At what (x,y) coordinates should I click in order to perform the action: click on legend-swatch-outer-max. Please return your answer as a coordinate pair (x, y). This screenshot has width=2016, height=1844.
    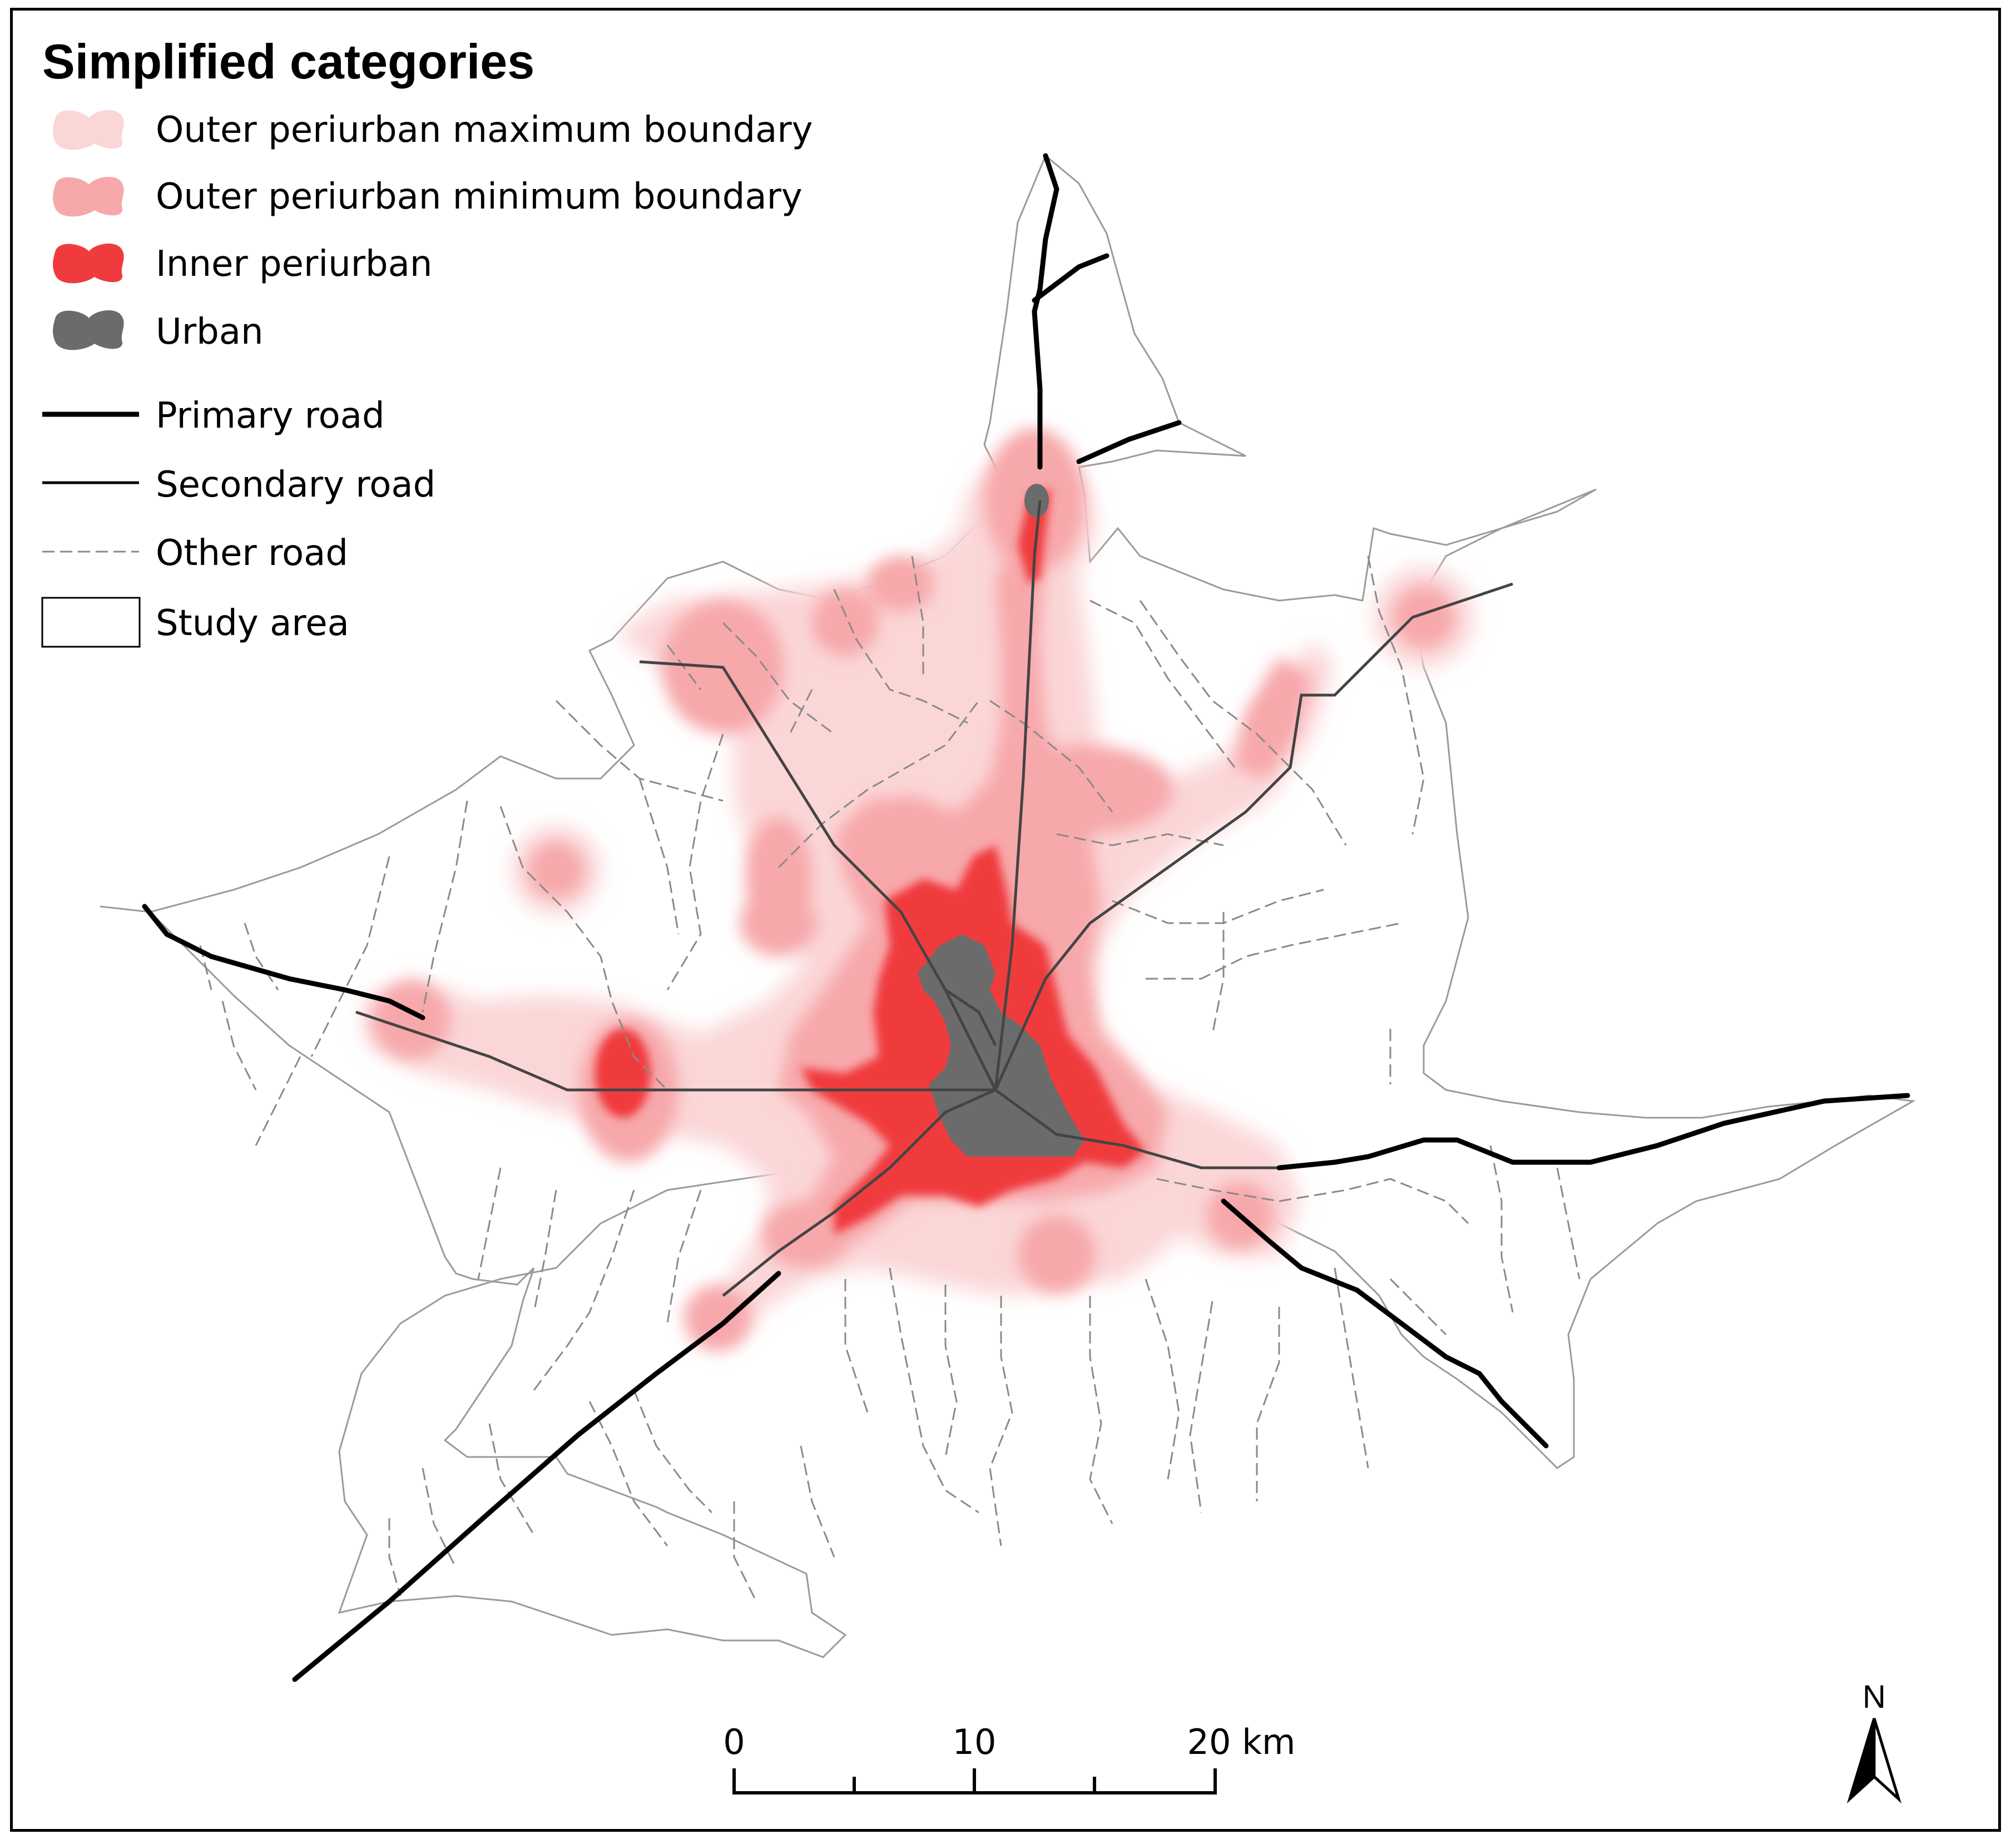
    Looking at the image, I should click on (88, 130).